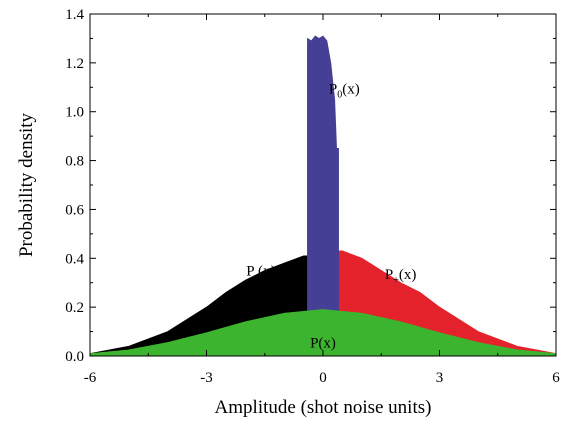  What do you see at coordinates (260, 272) in the screenshot?
I see `series-label-0: P-(x)` at bounding box center [260, 272].